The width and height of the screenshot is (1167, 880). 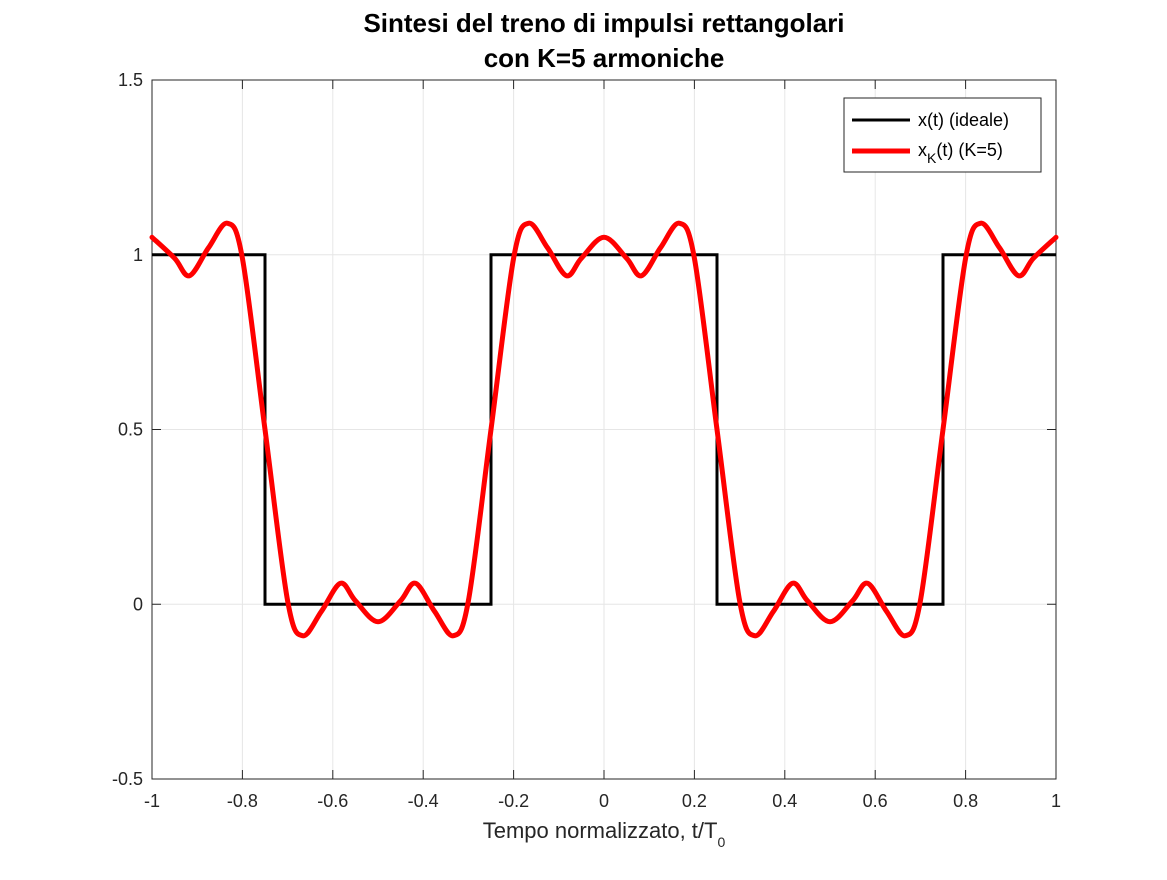 I want to click on x-axis-label-main: Tempo normalizzato, t/T, so click(x=600, y=830).